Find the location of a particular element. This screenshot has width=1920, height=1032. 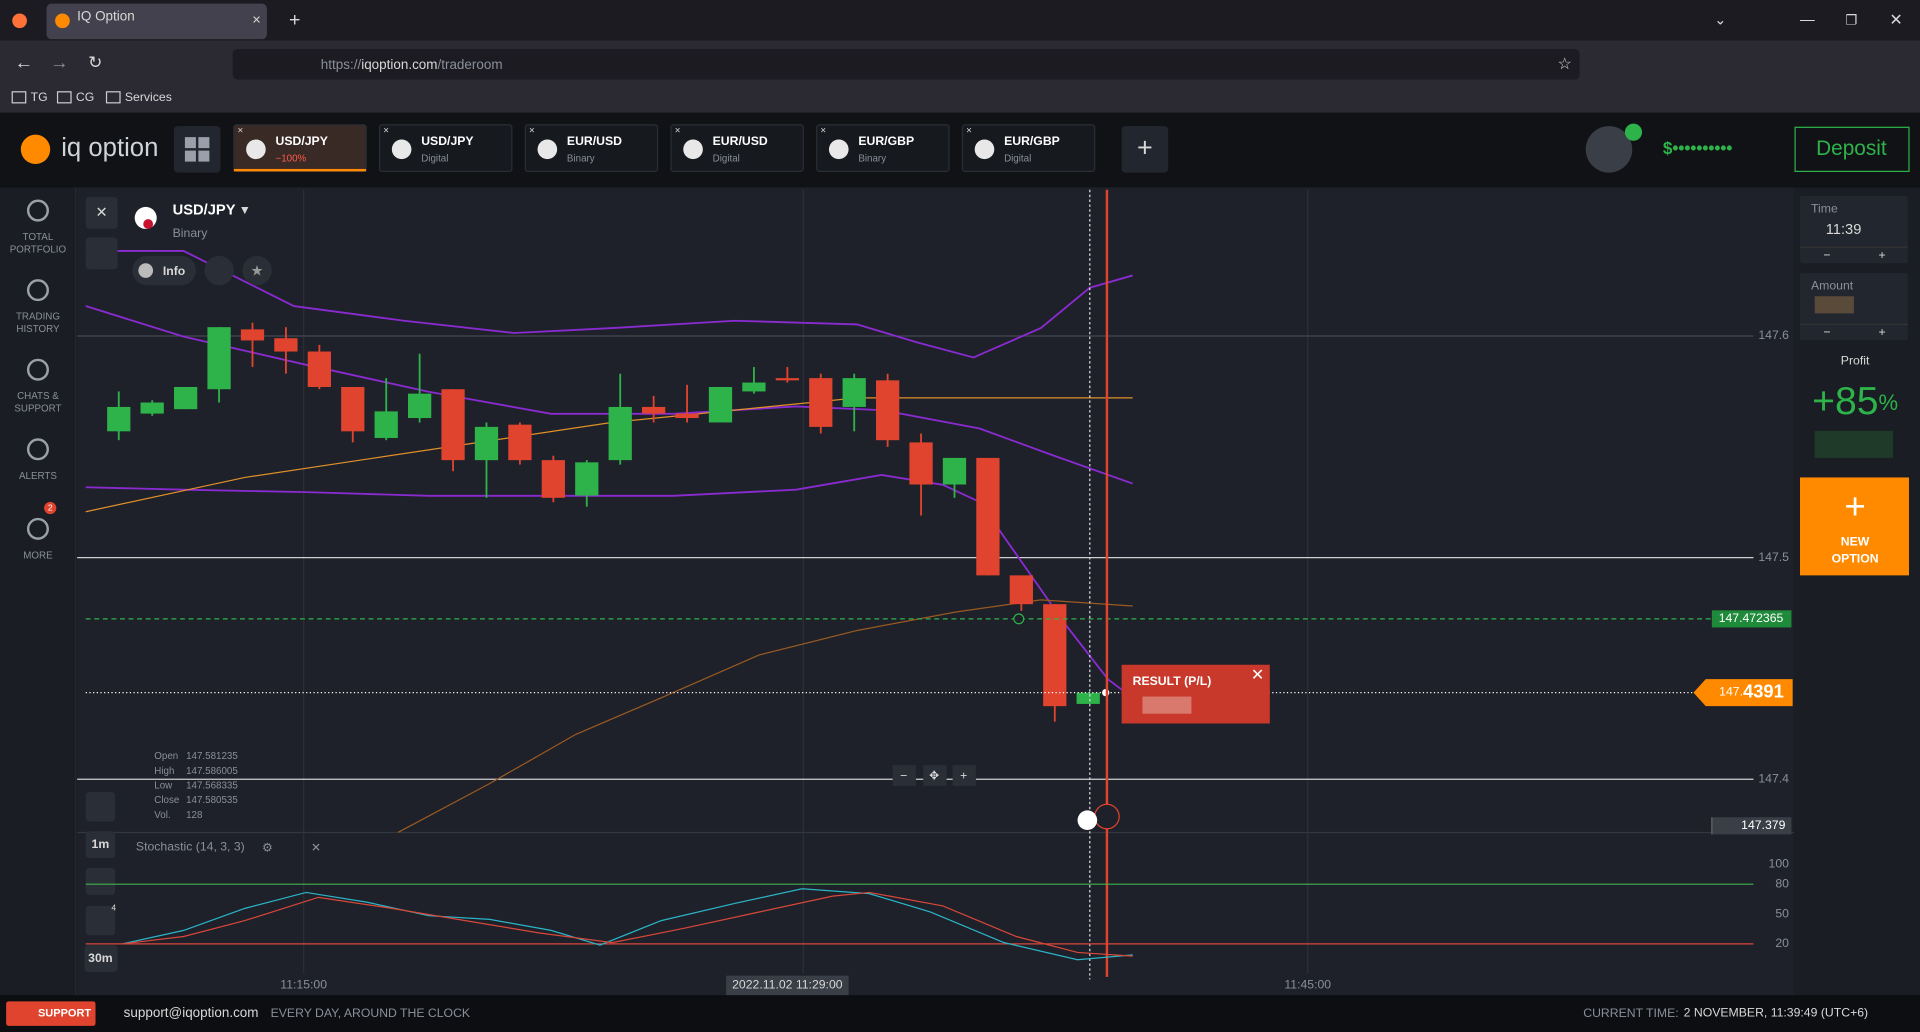

avatar is located at coordinates (1609, 149).